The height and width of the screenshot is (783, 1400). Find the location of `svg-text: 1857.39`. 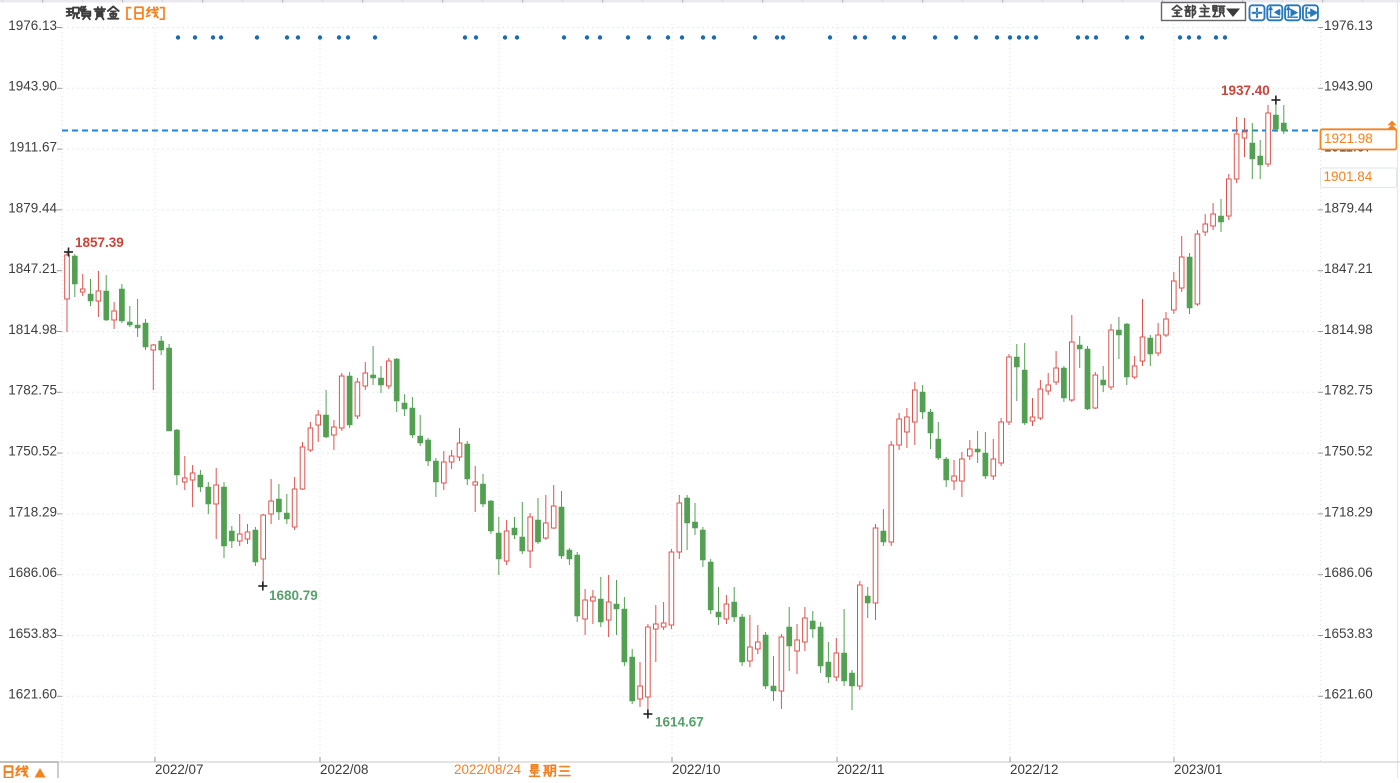

svg-text: 1857.39 is located at coordinates (99, 242).